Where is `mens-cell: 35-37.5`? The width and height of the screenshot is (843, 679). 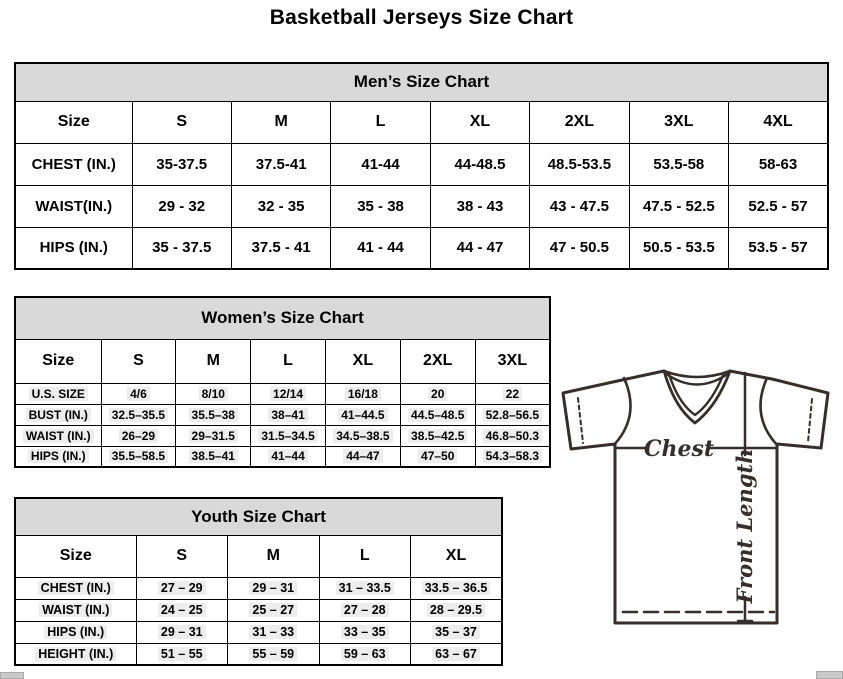
mens-cell: 35-37.5 is located at coordinates (181, 164).